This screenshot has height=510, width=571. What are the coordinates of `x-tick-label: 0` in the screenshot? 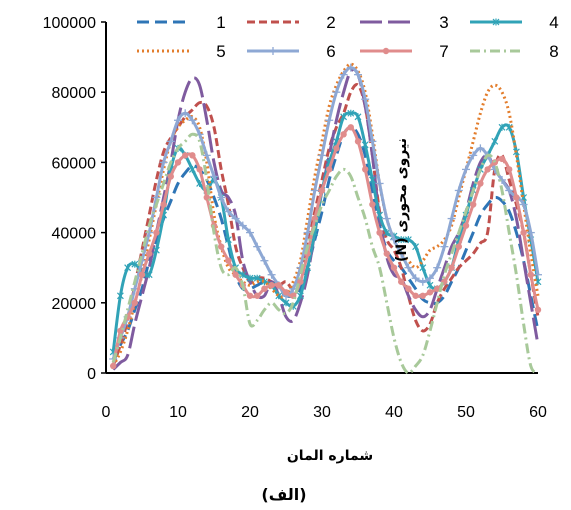 It's located at (106, 412).